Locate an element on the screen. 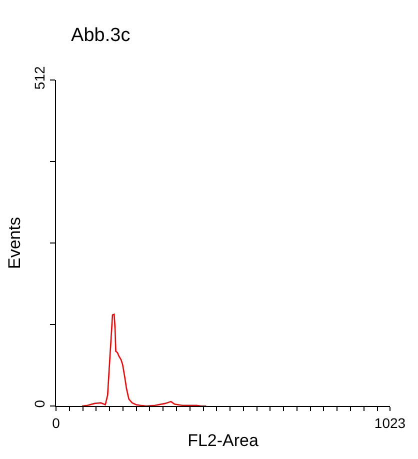 The image size is (418, 459). x-tick-label: 1023 is located at coordinates (390, 422).